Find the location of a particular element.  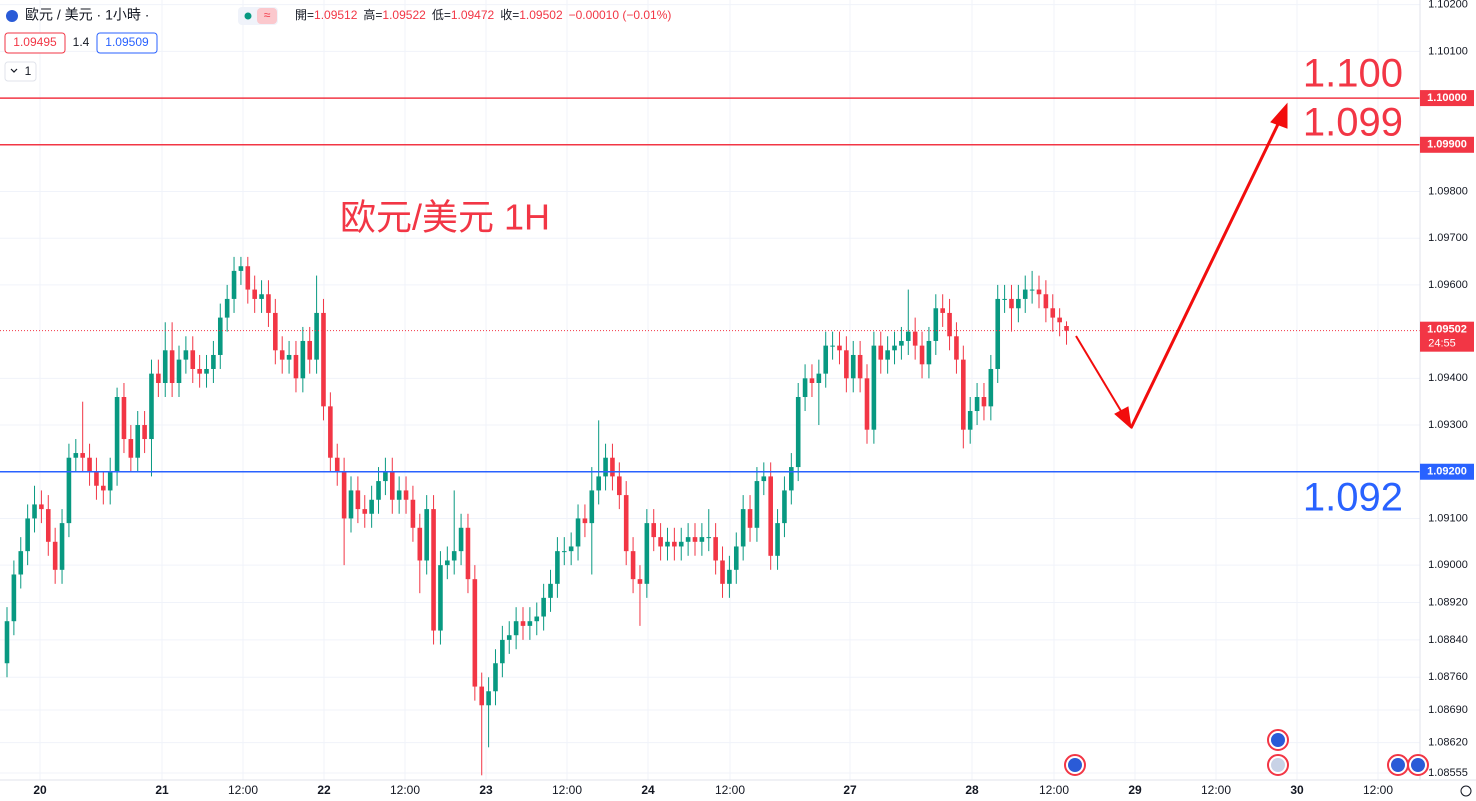

y-tick-label: 1.08690 is located at coordinates (1448, 710).